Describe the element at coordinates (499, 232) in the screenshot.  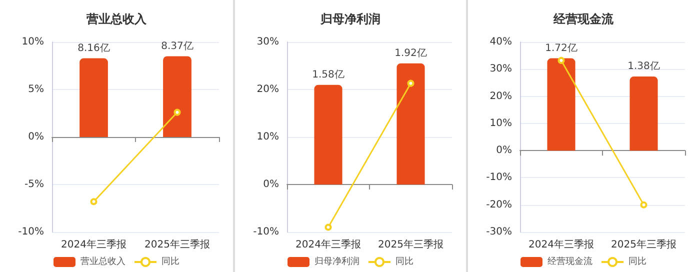
I see `y-tick-label: -30%` at that location.